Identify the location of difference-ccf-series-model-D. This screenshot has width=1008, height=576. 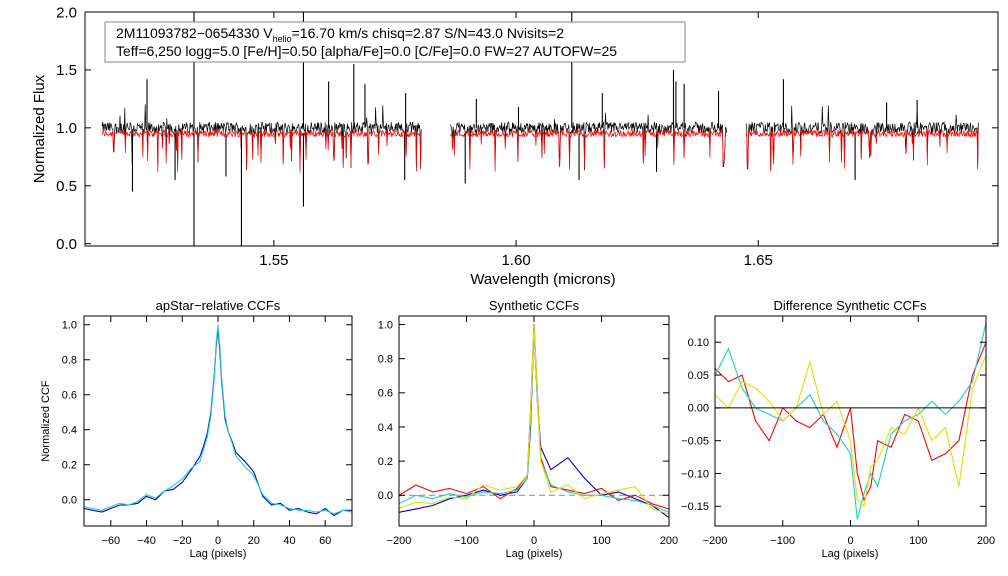
(850, 431).